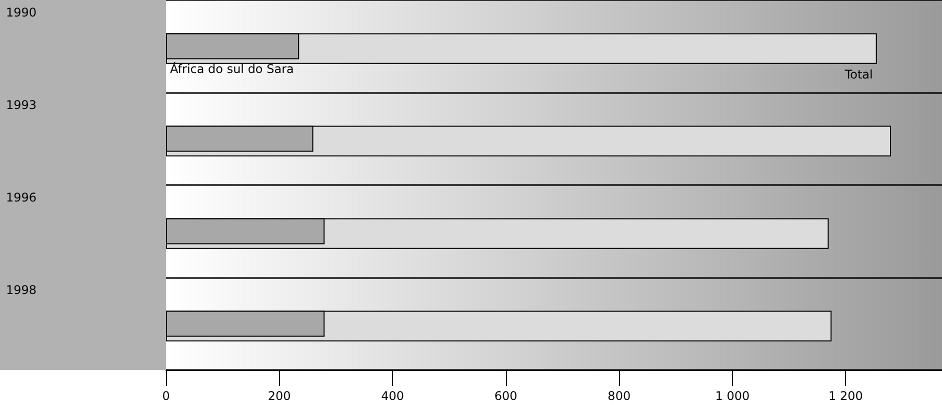  What do you see at coordinates (845, 396) in the screenshot?
I see `x-tick-label: 1 200` at bounding box center [845, 396].